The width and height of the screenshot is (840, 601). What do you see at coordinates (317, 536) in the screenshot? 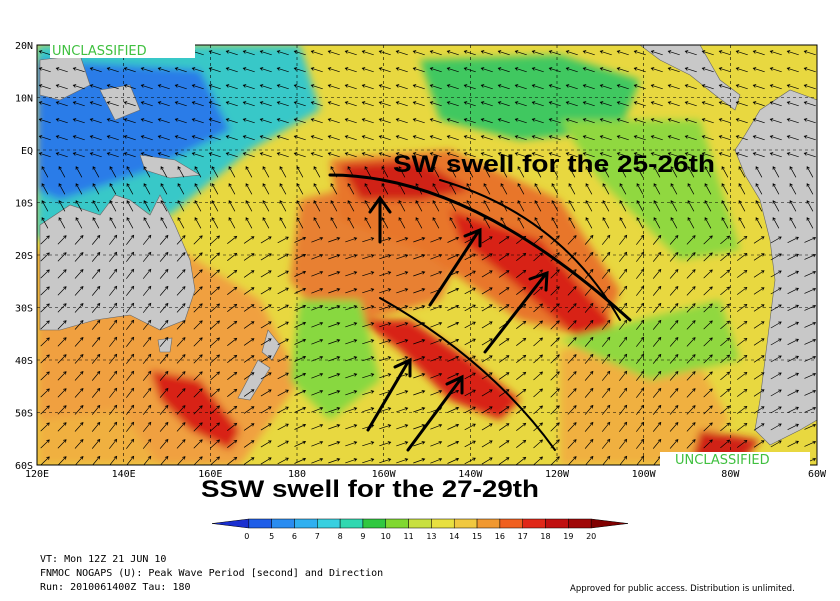
I see `legend-label: 7` at bounding box center [317, 536].